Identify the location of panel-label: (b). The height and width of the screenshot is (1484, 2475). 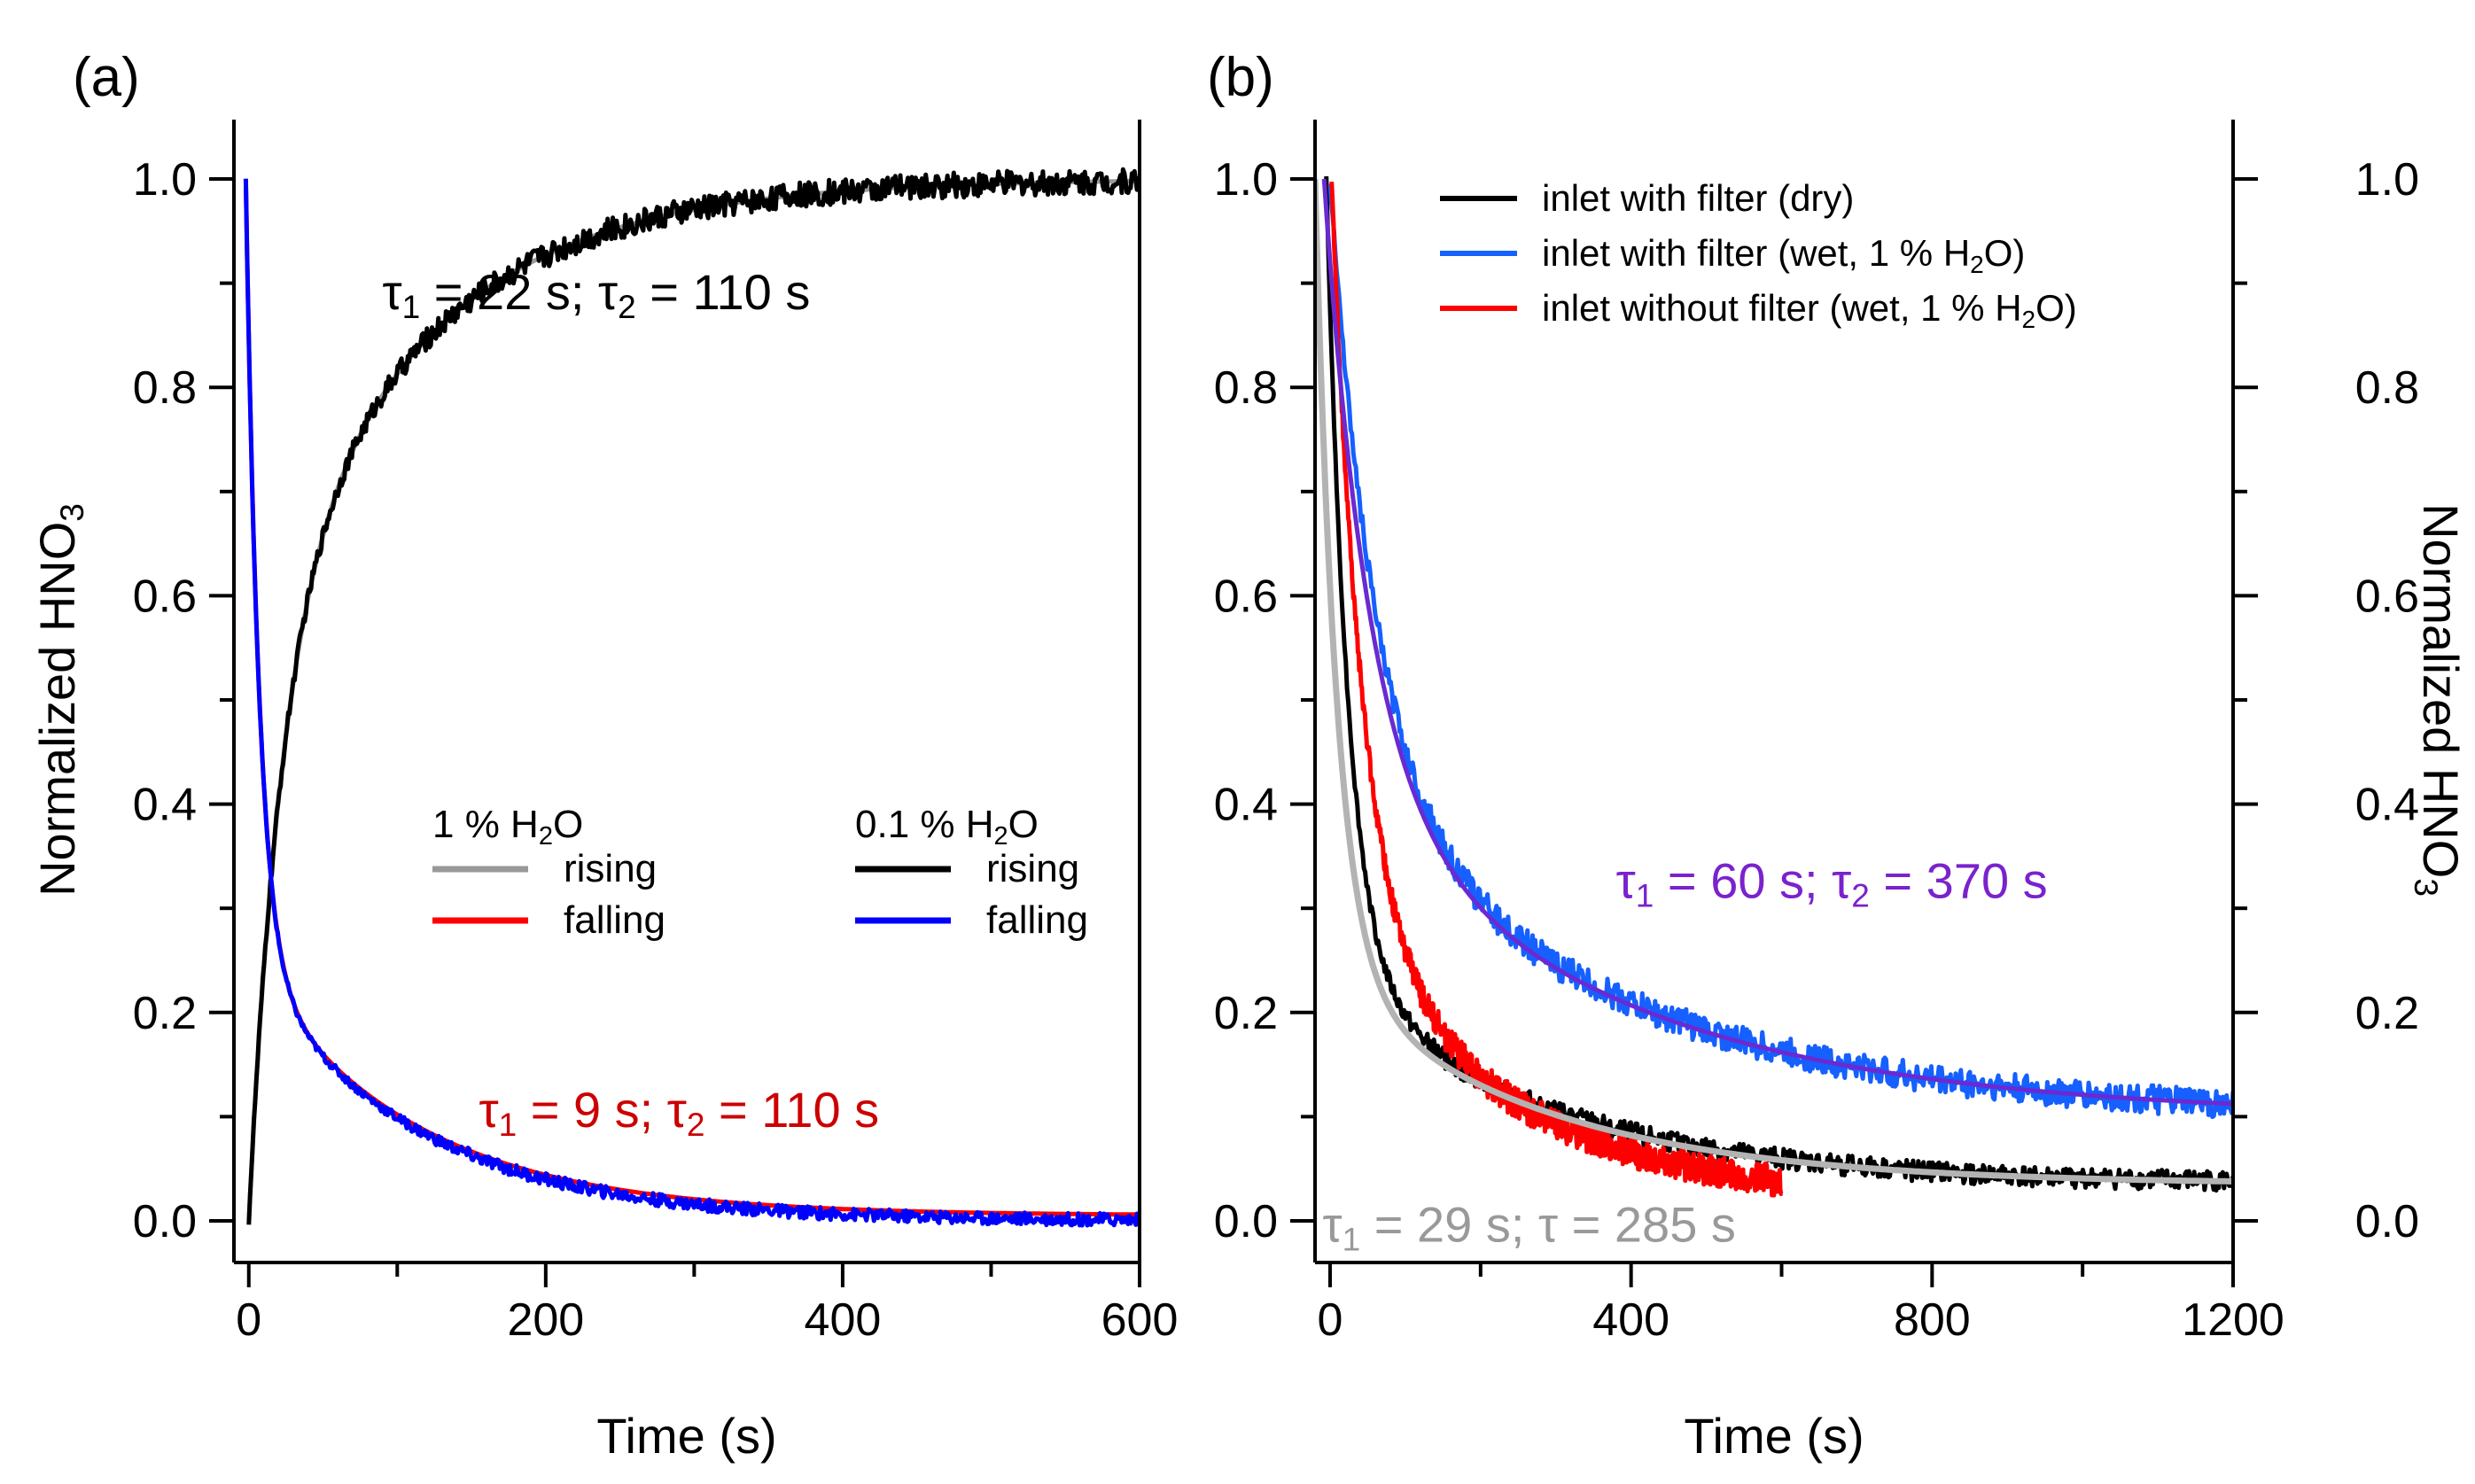
(1240, 77).